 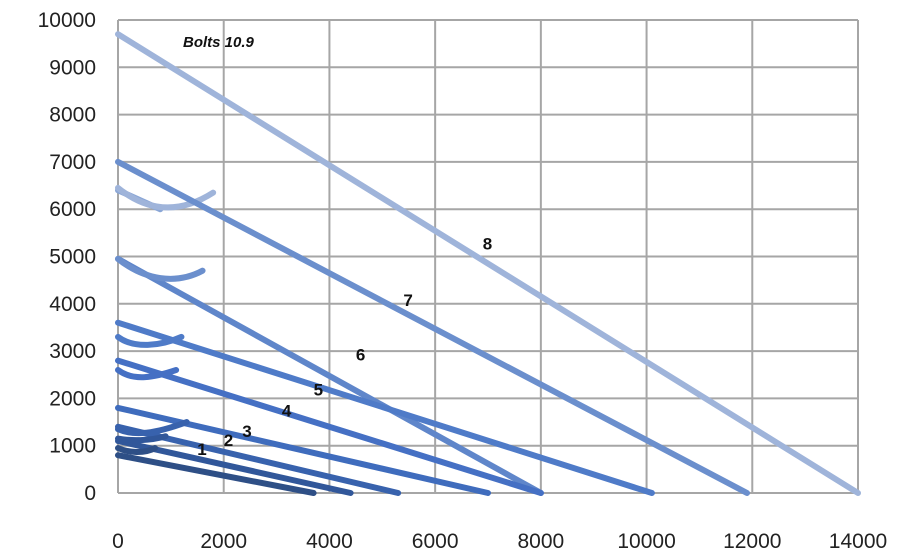 I want to click on y-tick-label: 1000, so click(x=72, y=446).